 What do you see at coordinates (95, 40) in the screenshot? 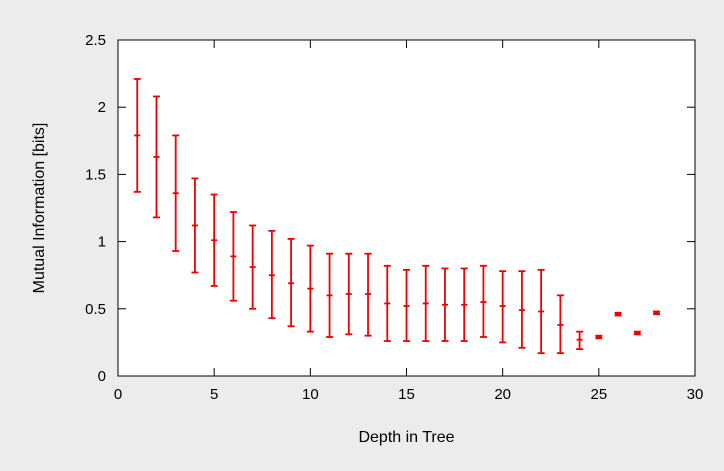
I see `y-tick-label: 2.5` at bounding box center [95, 40].